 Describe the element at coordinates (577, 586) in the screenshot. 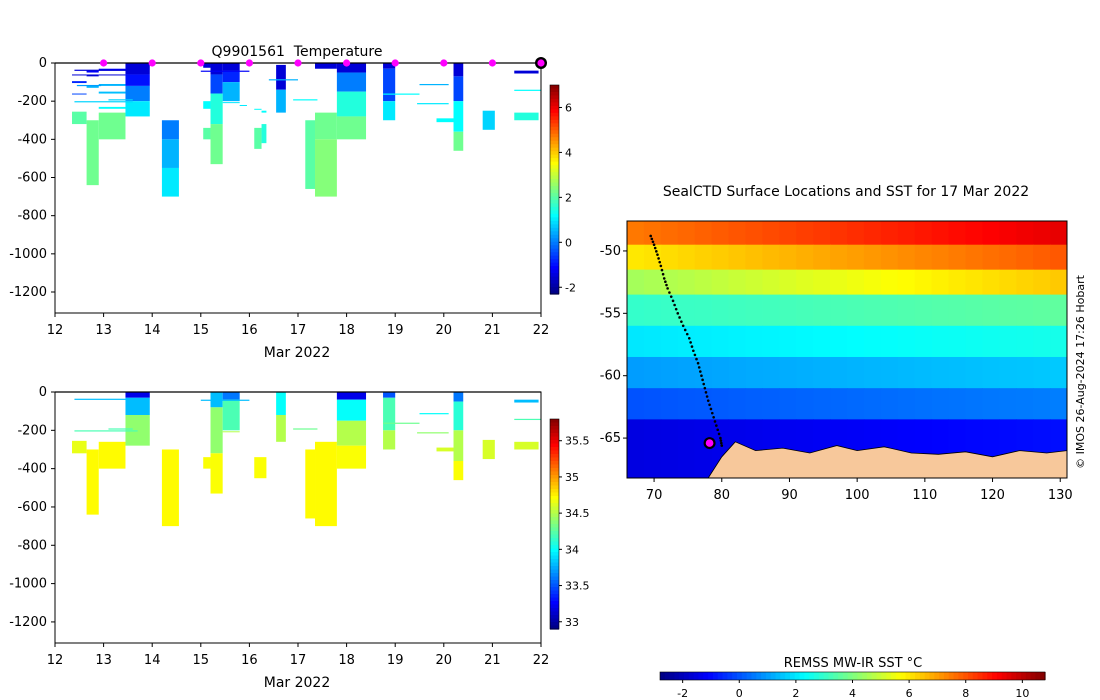

I see `colorbar-tick-label: 33.5` at that location.